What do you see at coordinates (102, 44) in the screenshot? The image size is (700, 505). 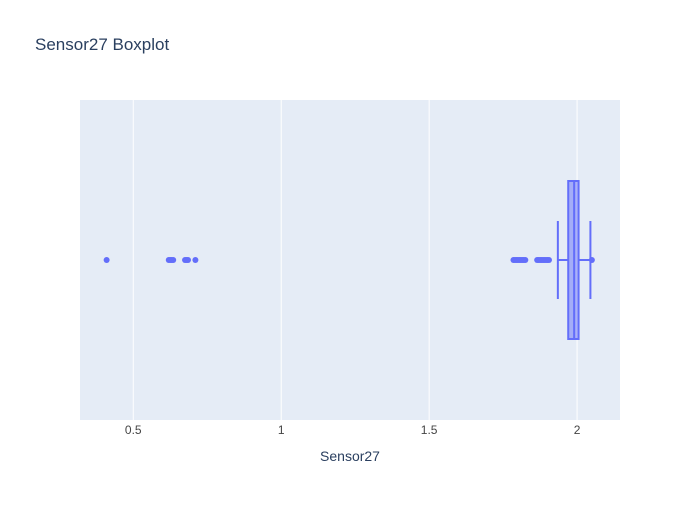 I see `chart-title: Sensor27 Boxplot` at bounding box center [102, 44].